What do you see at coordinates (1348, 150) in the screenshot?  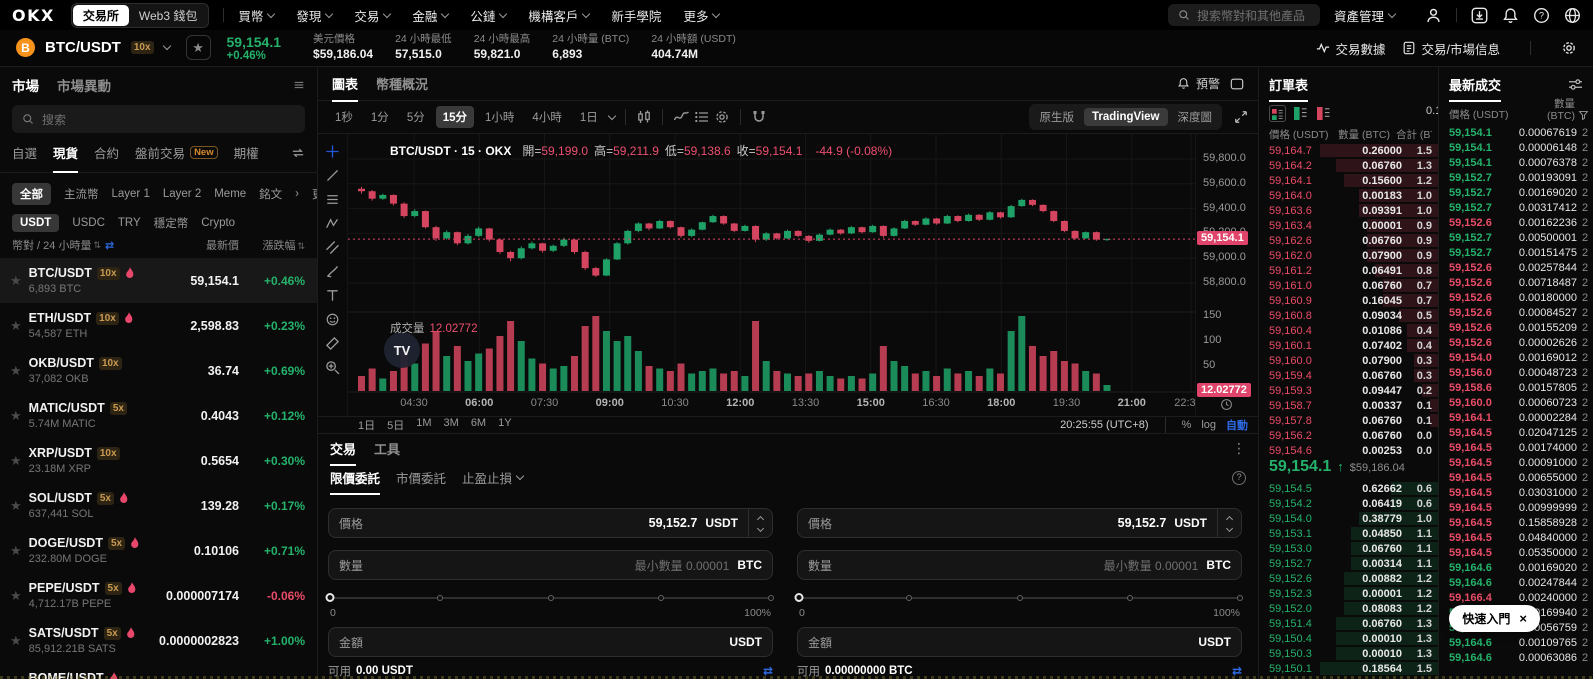 I see `ask-row: 59,164.7 0.26000 1.5` at bounding box center [1348, 150].